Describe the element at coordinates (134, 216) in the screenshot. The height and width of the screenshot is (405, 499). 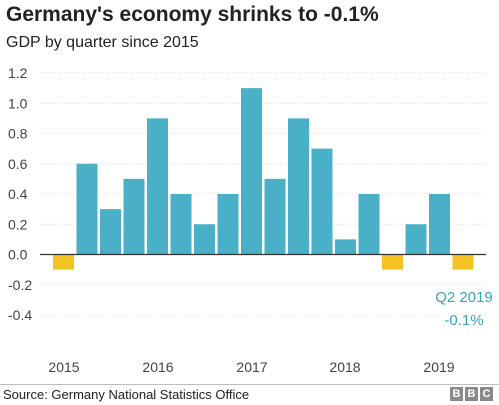
I see `bar-2015-q4` at that location.